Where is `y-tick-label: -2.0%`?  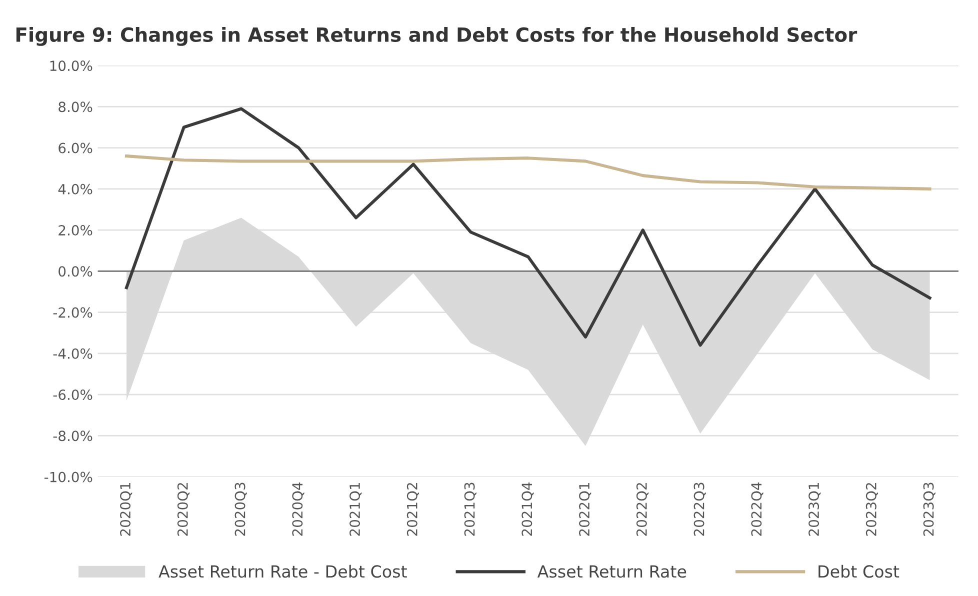
y-tick-label: -2.0% is located at coordinates (72, 312).